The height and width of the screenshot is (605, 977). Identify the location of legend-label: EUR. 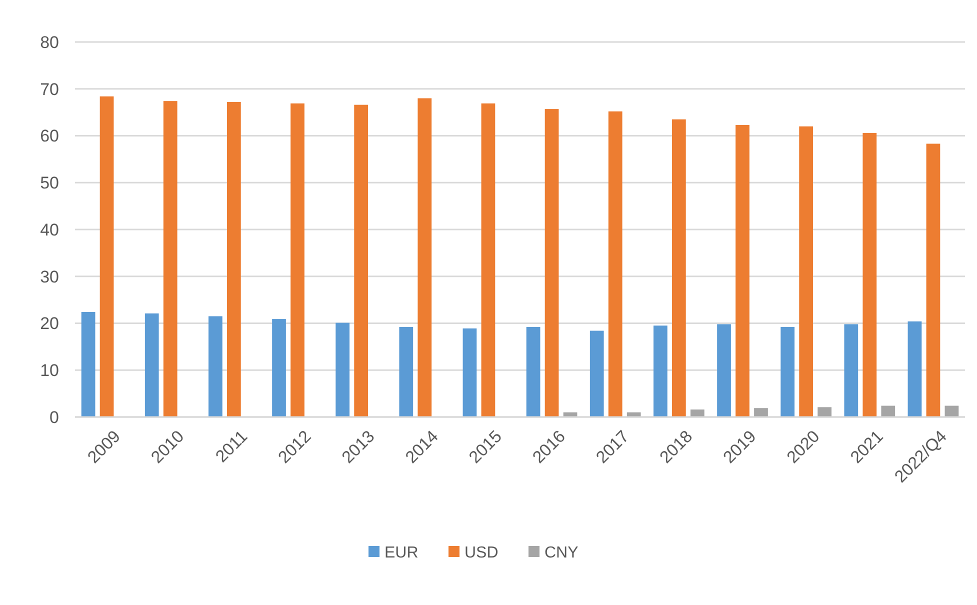
(401, 553).